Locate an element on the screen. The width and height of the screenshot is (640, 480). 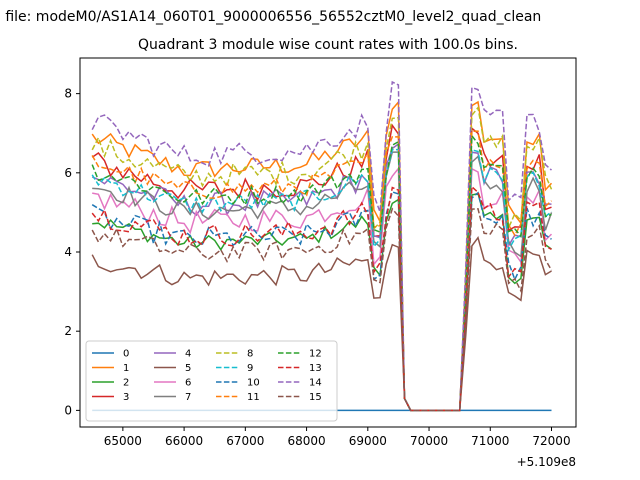
legend-label-7: 7 is located at coordinates (188, 397).